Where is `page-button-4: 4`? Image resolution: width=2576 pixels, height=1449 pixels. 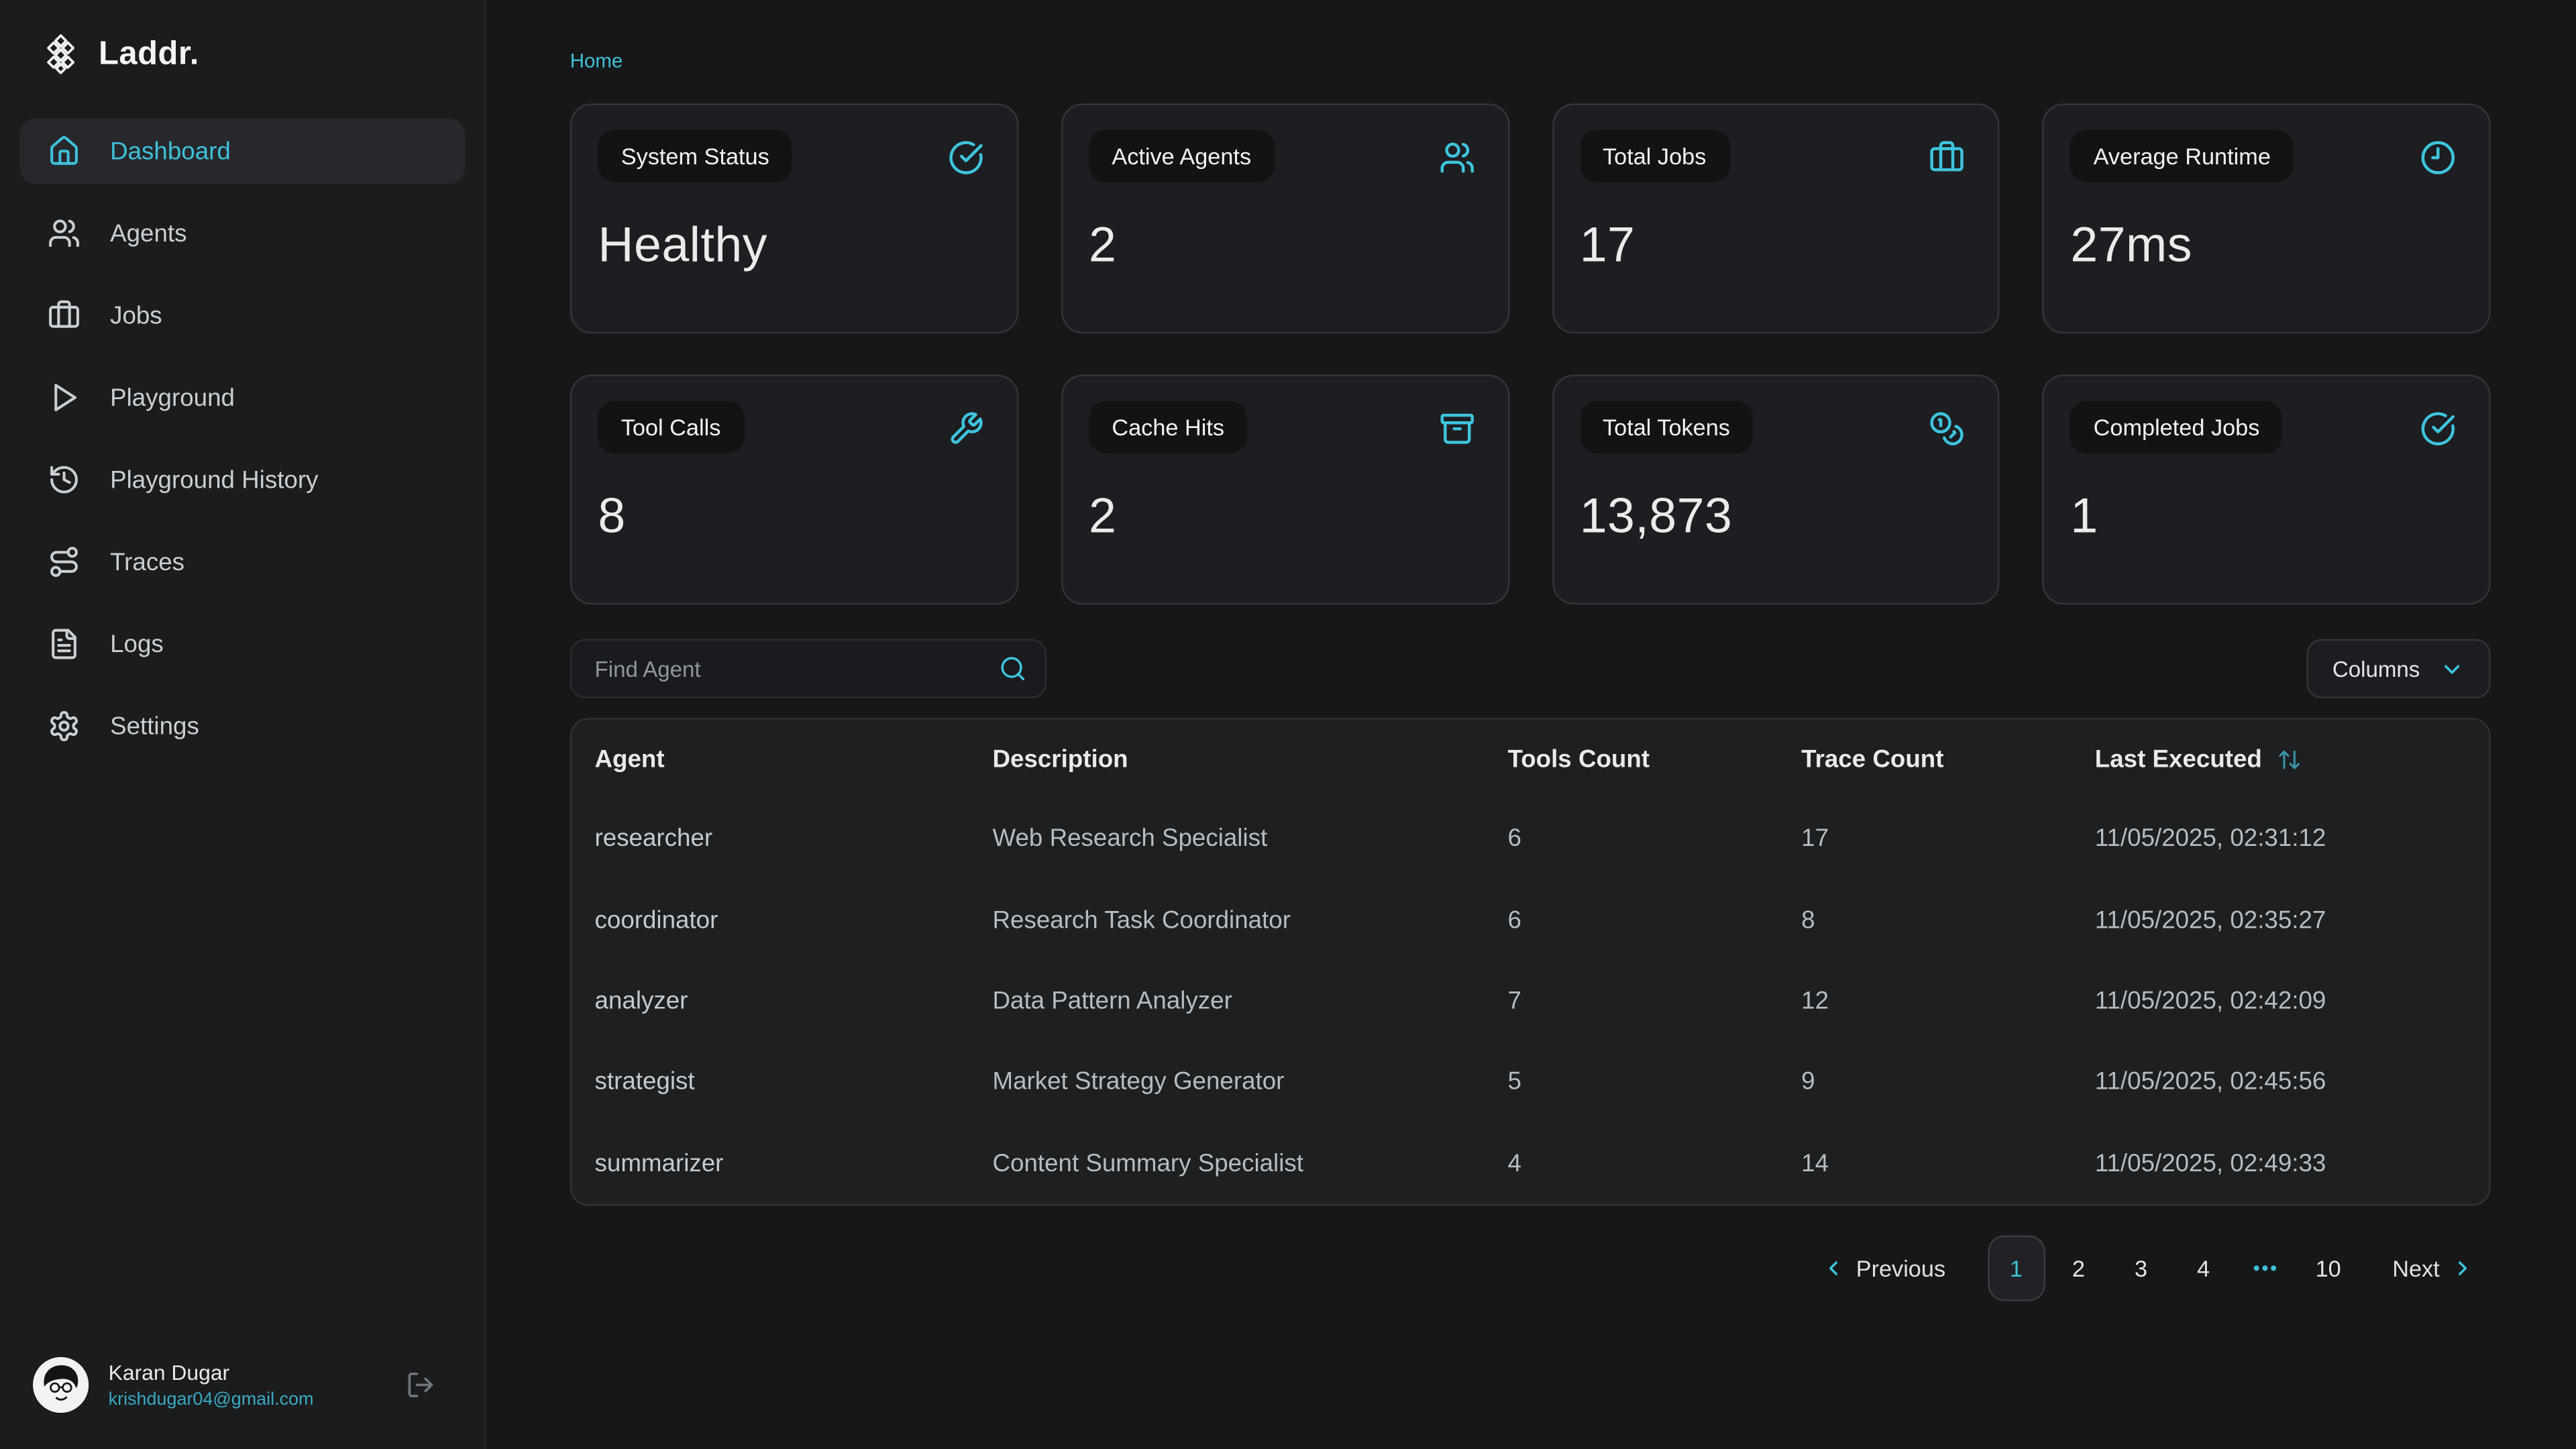 page-button-4: 4 is located at coordinates (2204, 1268).